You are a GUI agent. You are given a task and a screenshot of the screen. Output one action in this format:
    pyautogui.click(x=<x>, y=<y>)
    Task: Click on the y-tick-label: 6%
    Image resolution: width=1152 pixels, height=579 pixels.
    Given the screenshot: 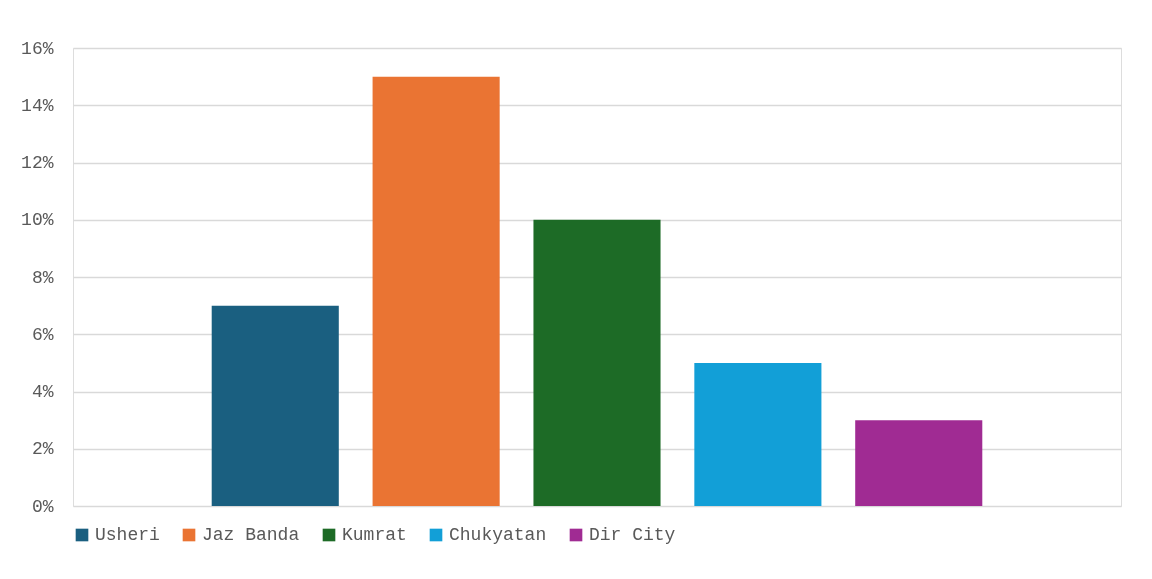 What is the action you would take?
    pyautogui.click(x=42, y=334)
    